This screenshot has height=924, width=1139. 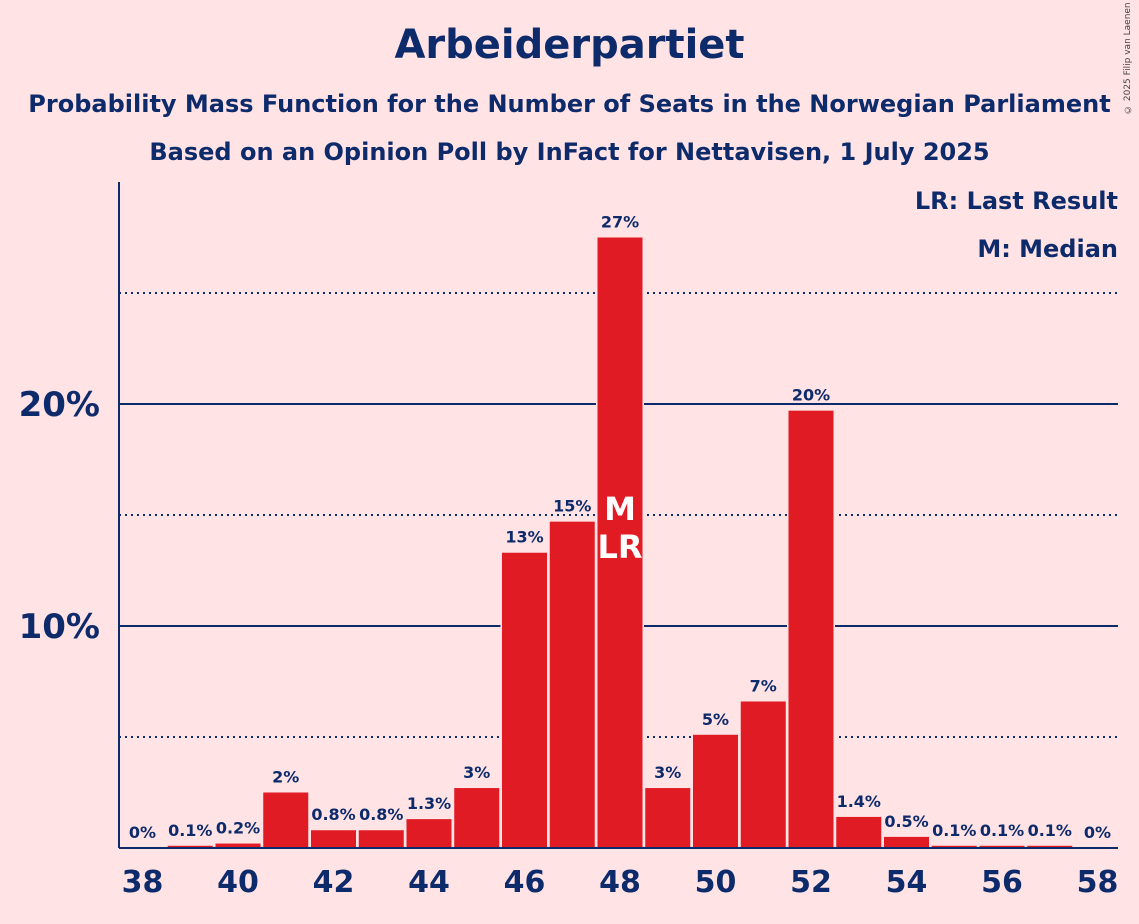 I want to click on data-label: 27%, so click(x=620, y=222).